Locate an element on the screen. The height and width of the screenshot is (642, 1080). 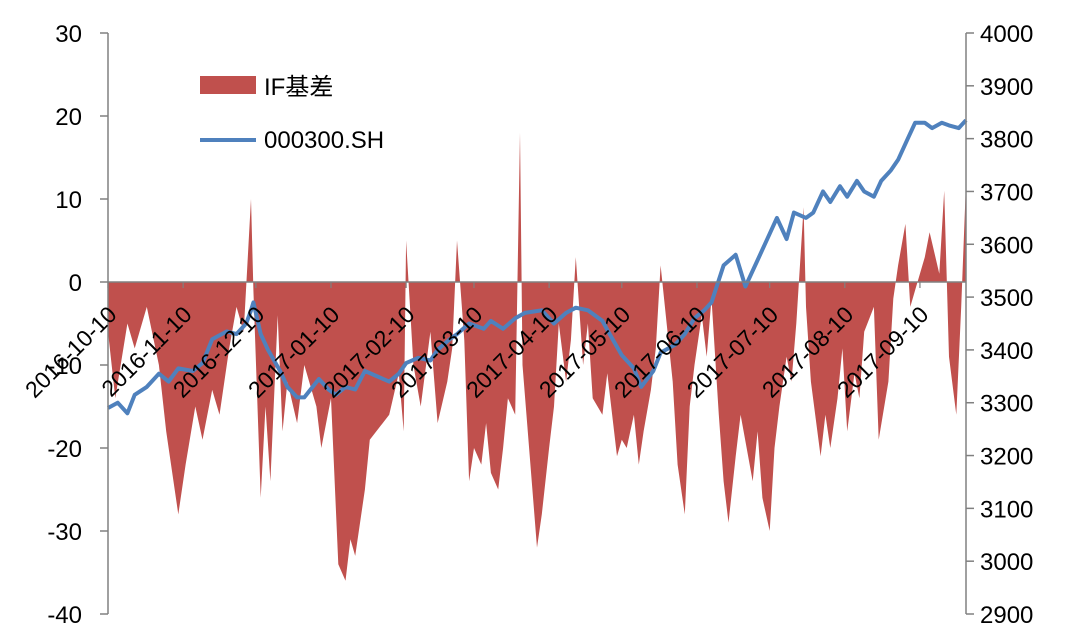
right-tick-label: 3200 is located at coordinates (1006, 457).